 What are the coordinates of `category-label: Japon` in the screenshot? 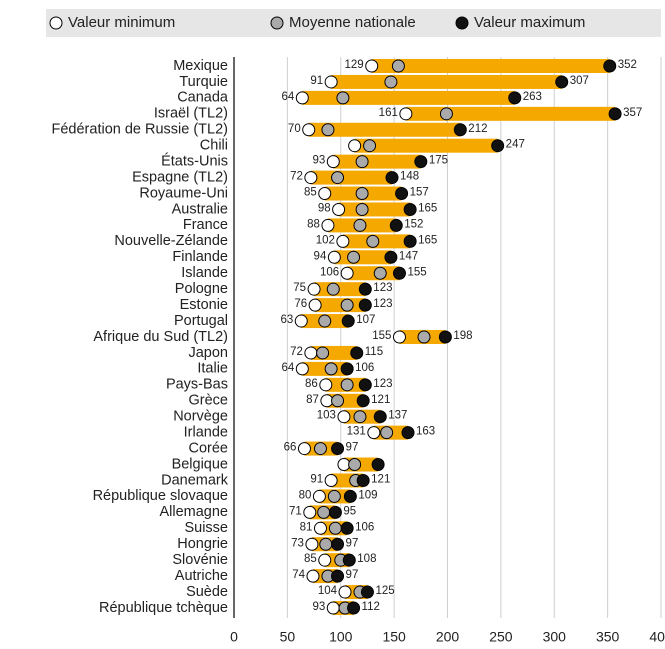 It's located at (208, 353).